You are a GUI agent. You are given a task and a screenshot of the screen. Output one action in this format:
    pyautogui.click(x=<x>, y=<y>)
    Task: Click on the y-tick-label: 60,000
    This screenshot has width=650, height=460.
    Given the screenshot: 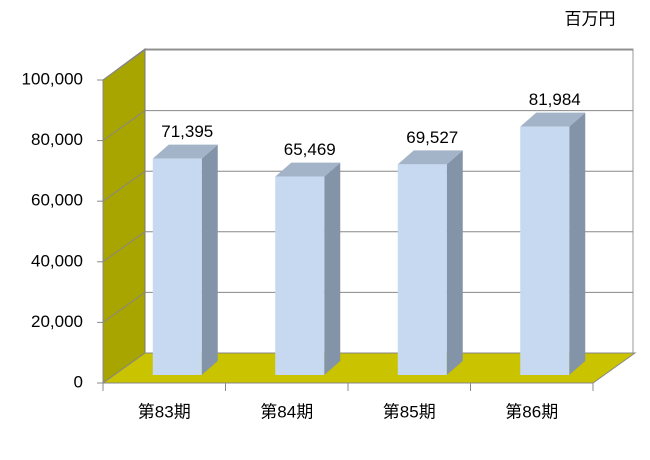 What is the action you would take?
    pyautogui.click(x=57, y=200)
    